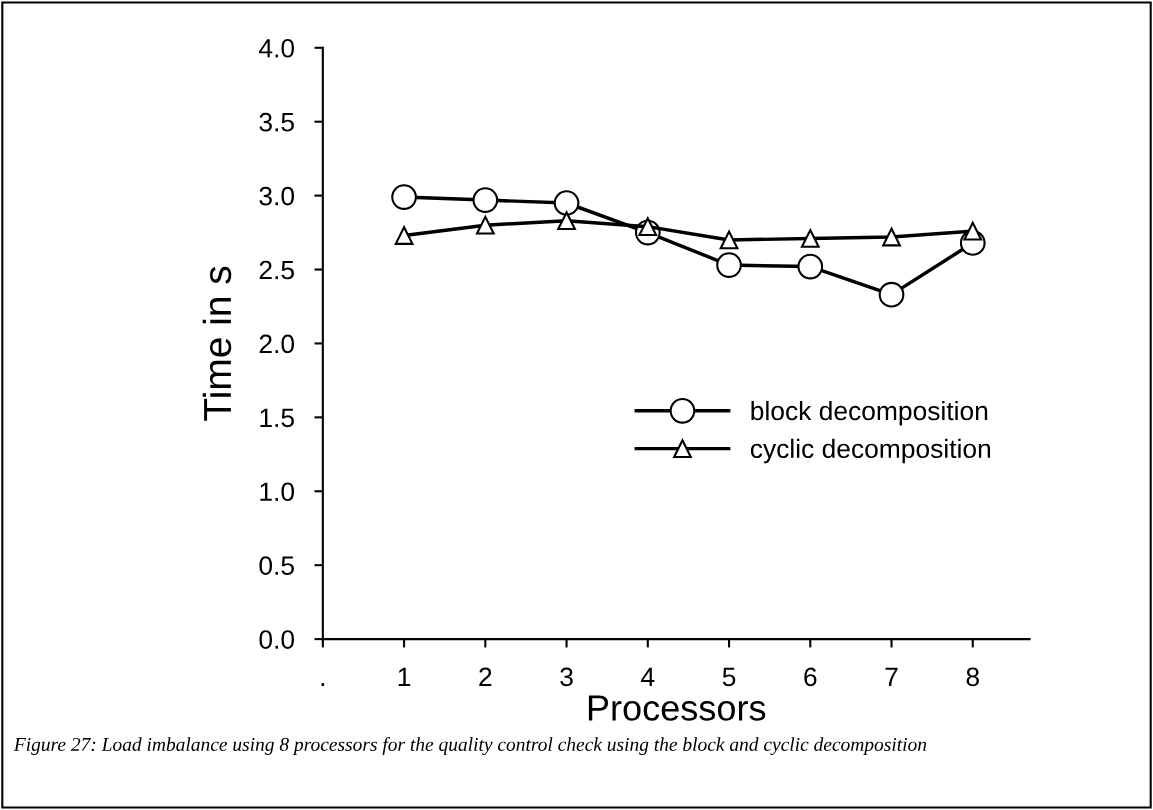 This screenshot has width=1153, height=810. What do you see at coordinates (485, 676) in the screenshot?
I see `x-tick-label: 2` at bounding box center [485, 676].